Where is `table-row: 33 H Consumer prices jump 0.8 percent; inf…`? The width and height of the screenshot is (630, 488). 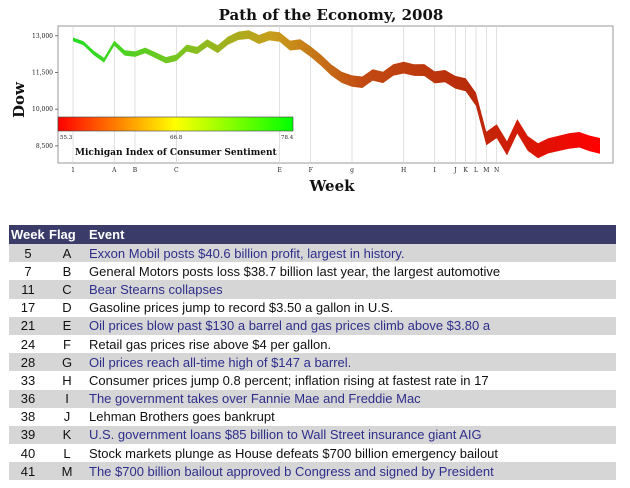 table-row: 33 H Consumer prices jump 0.8 percent; inf… is located at coordinates (312, 380).